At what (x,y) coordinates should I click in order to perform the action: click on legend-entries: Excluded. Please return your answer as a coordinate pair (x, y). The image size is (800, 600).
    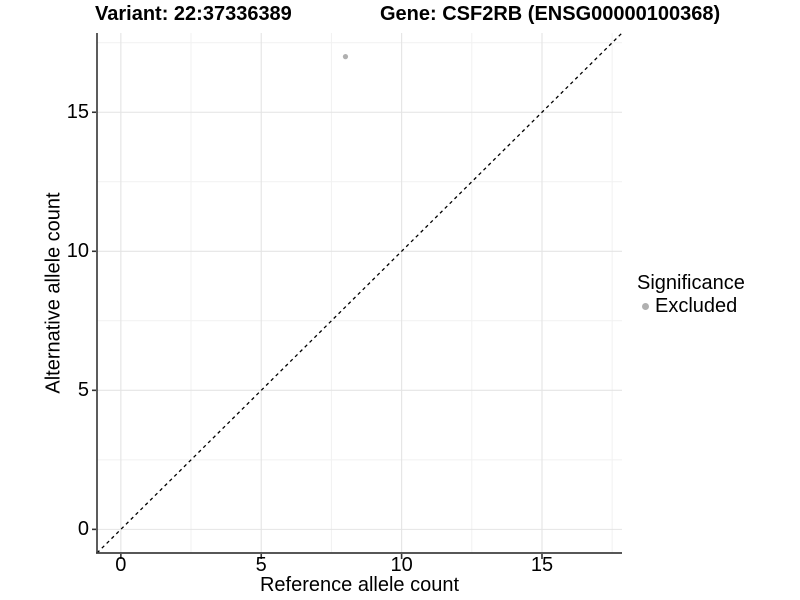
    Looking at the image, I should click on (691, 306).